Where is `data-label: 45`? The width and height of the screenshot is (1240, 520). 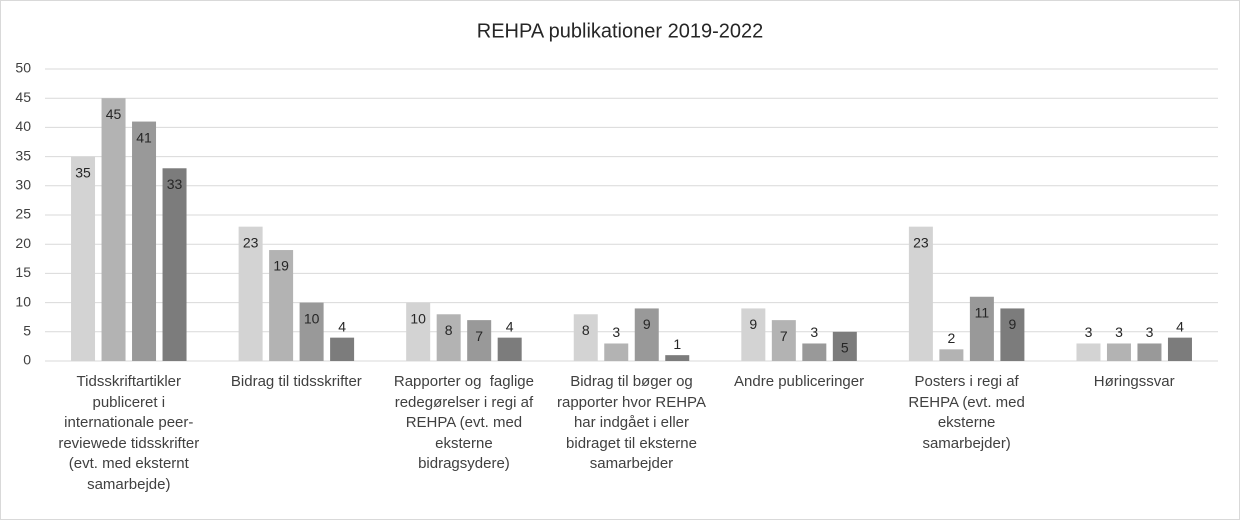 data-label: 45 is located at coordinates (114, 114).